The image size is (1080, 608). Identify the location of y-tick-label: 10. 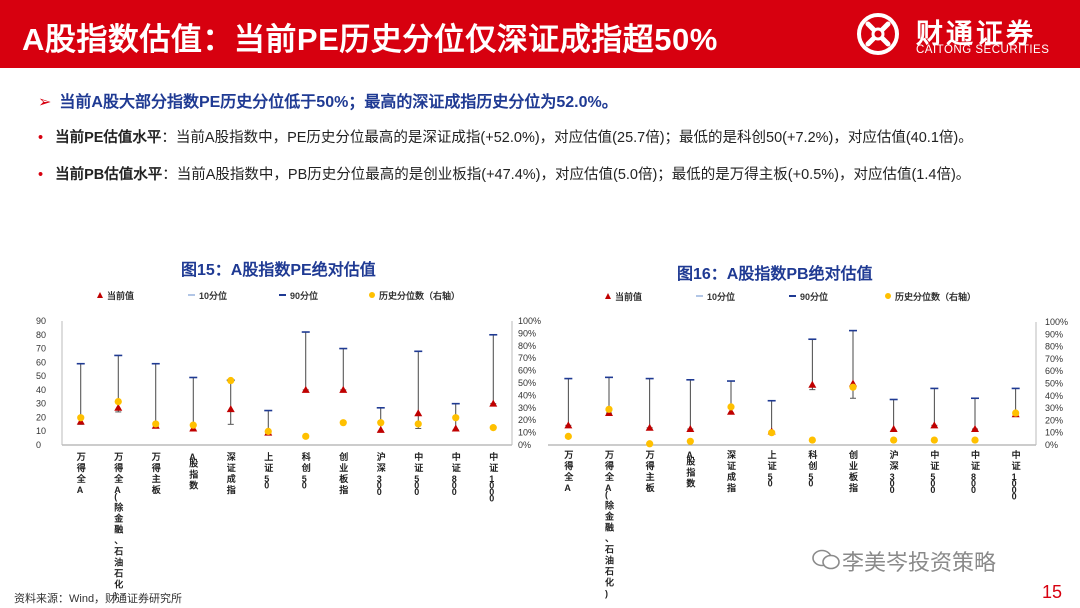
(41, 431).